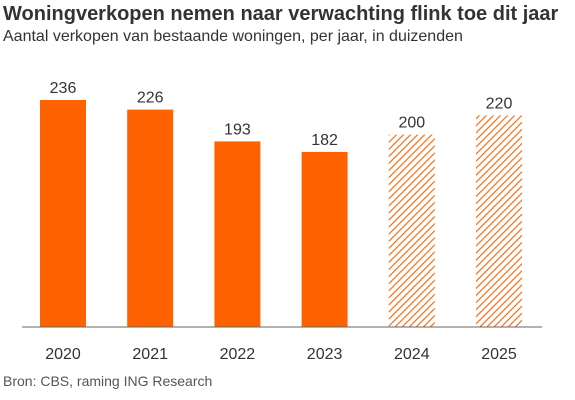  I want to click on data-label-2022: 193, so click(237, 129).